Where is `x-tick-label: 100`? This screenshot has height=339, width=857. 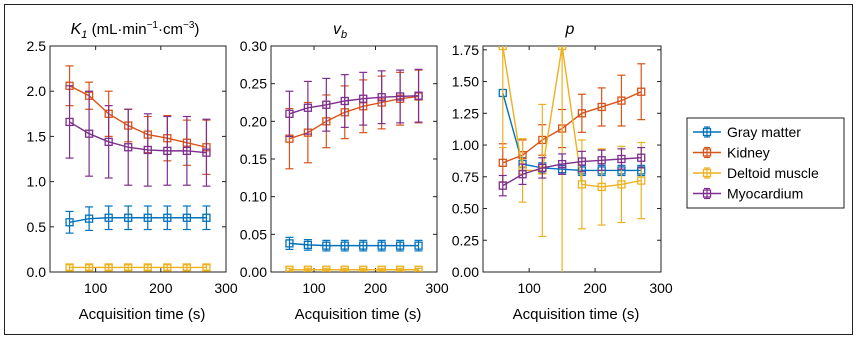
x-tick-label: 100 is located at coordinates (96, 288).